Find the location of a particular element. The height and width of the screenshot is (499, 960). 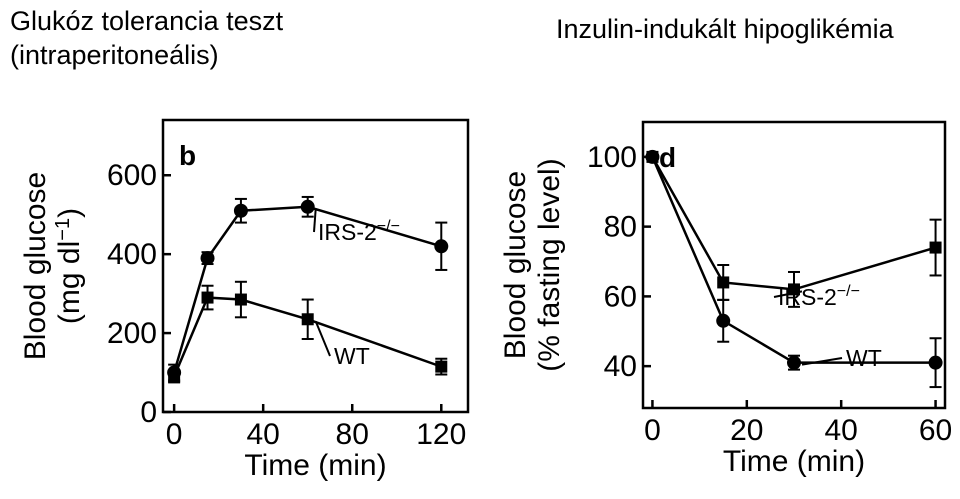

x-tick-label: 80 is located at coordinates (352, 434).